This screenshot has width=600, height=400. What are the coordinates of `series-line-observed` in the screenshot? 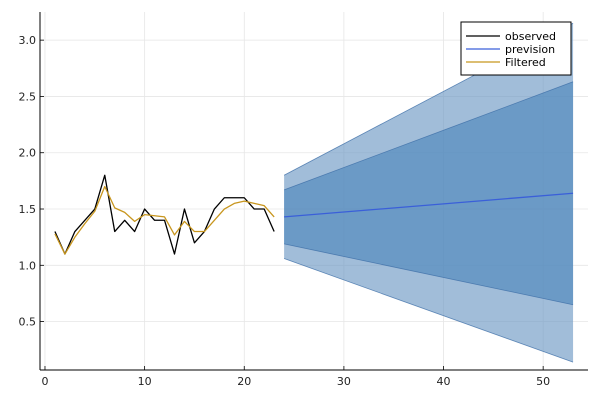 It's located at (164, 214).